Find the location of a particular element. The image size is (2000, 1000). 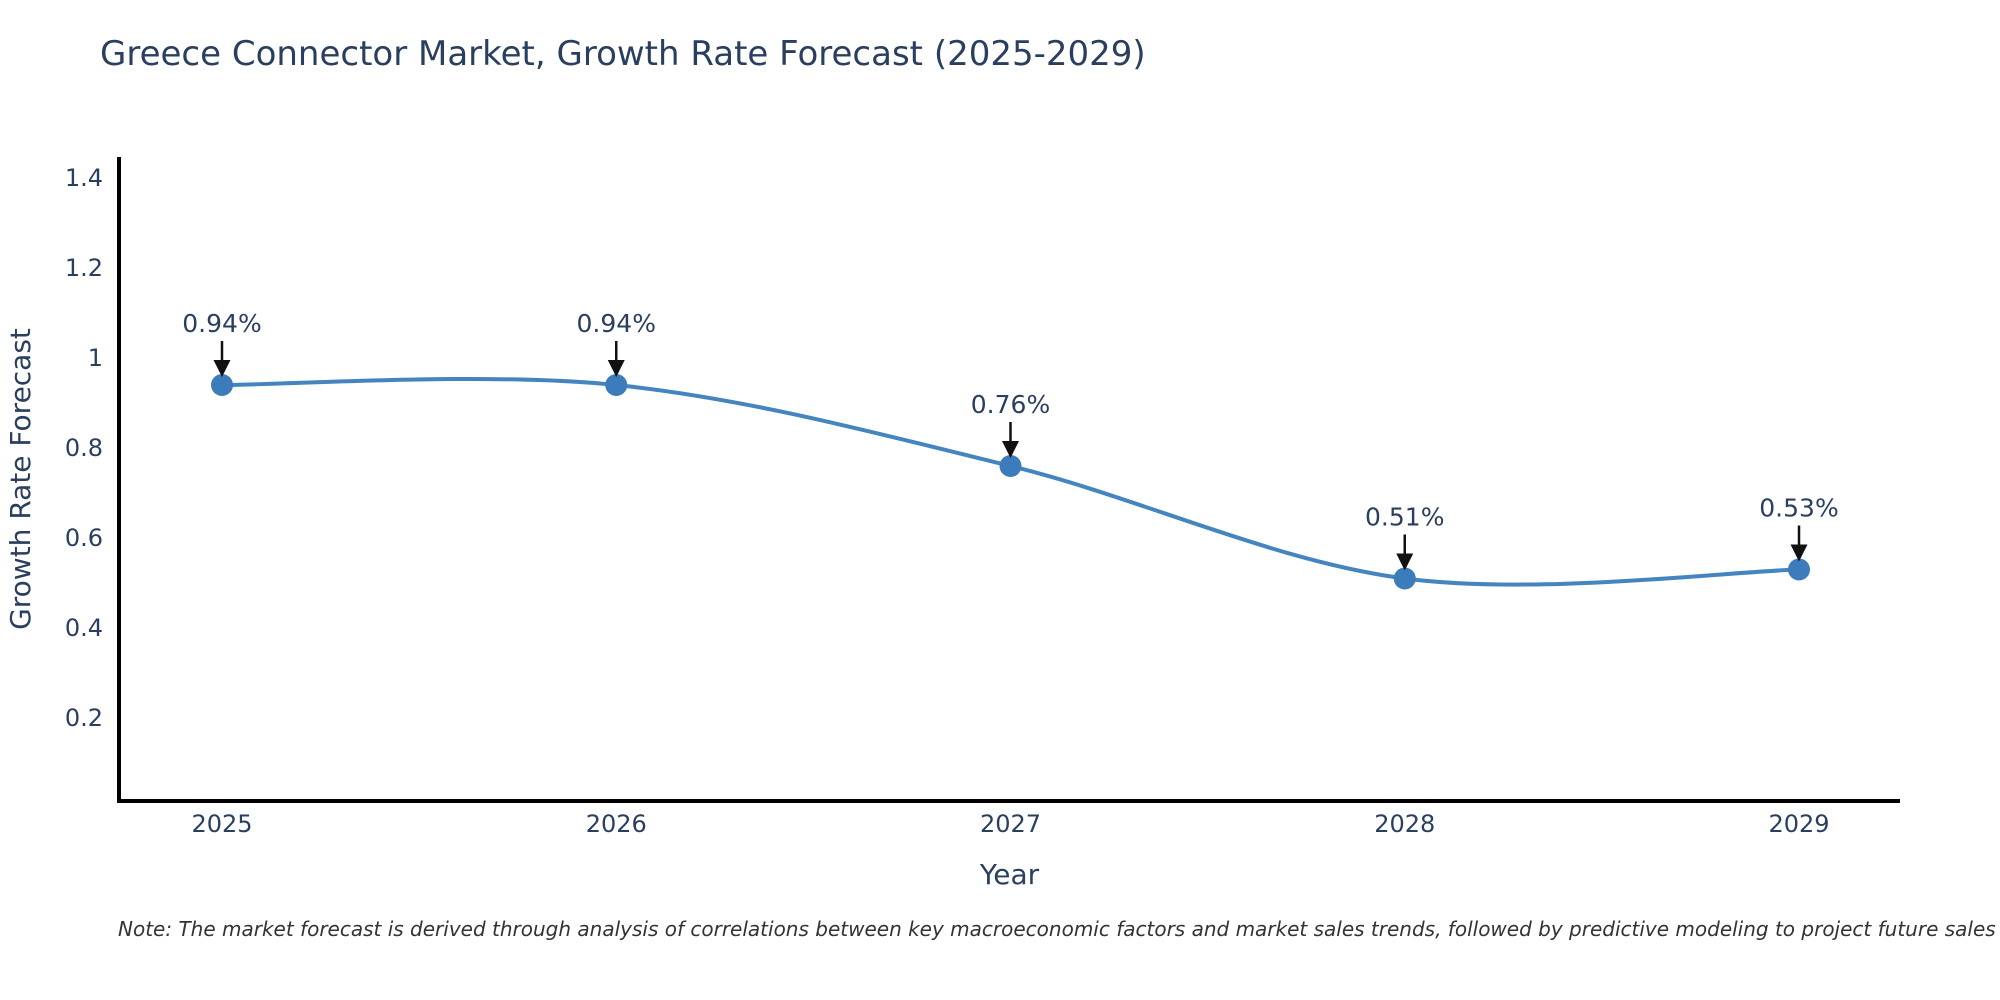

x-tick-label: 2029 is located at coordinates (1798, 824).